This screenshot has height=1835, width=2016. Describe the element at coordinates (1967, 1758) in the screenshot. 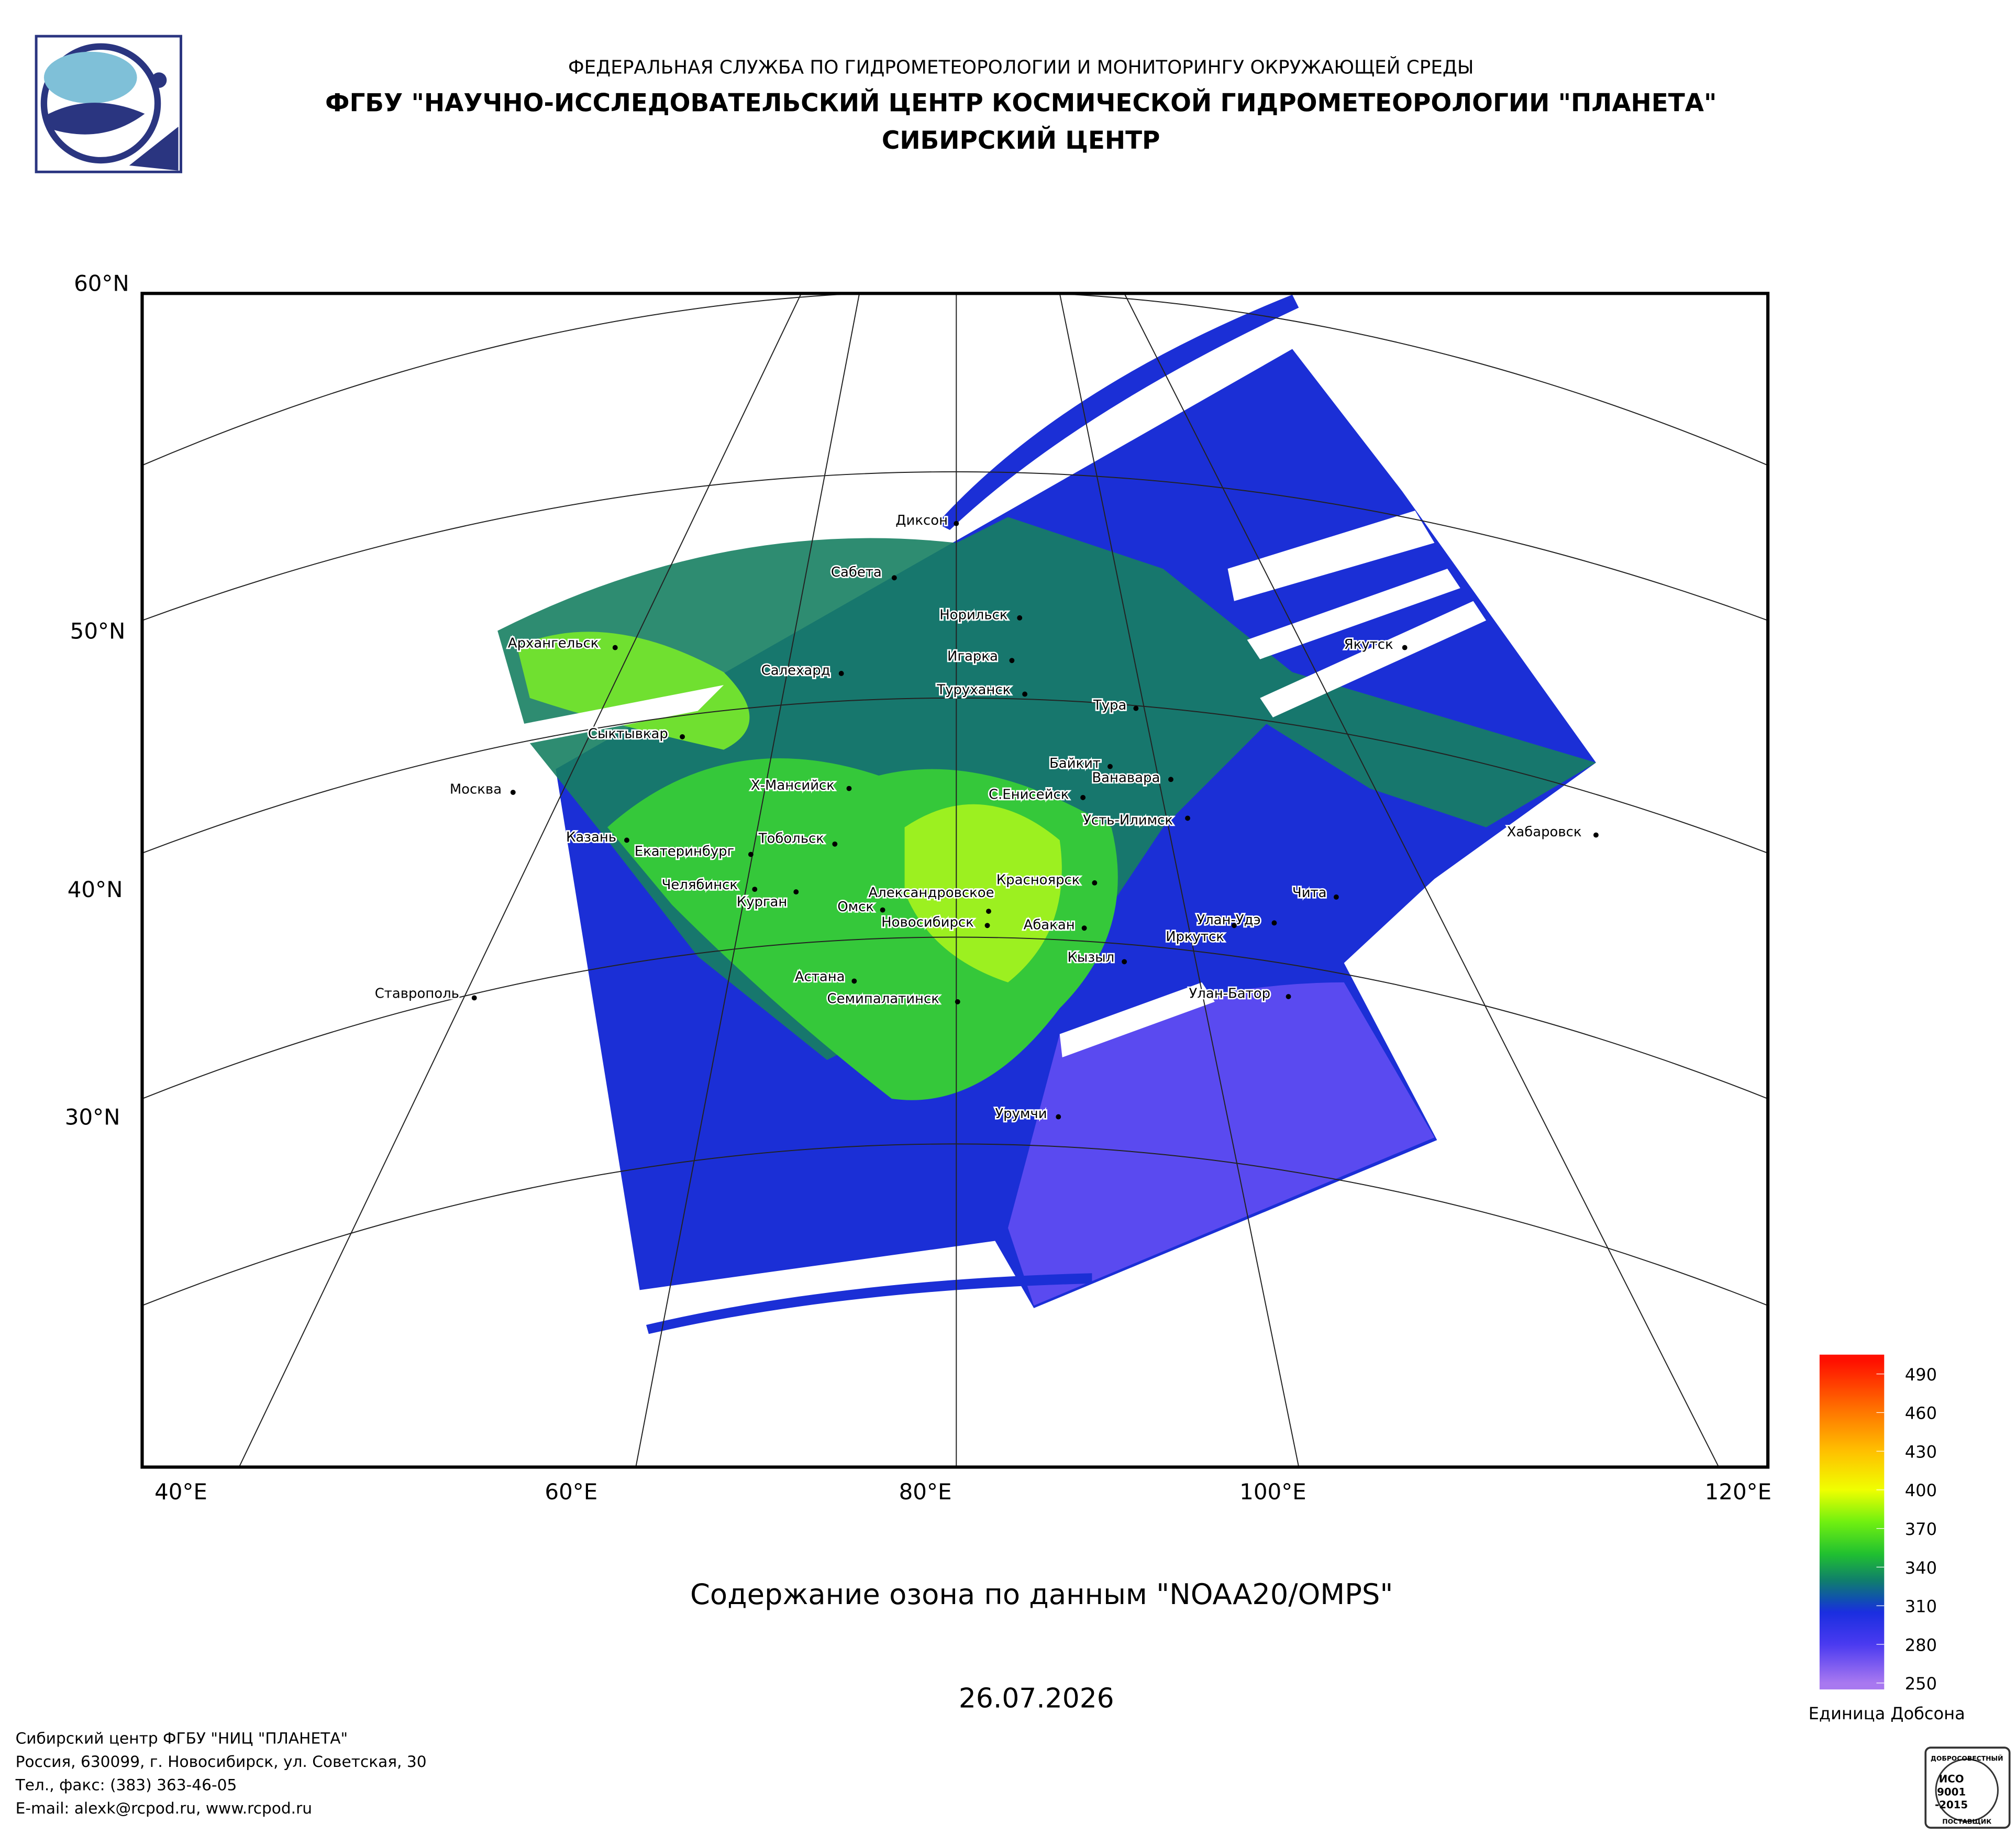

I see `iso-text: ДОБРОСОВЕСТНЫЙ` at that location.